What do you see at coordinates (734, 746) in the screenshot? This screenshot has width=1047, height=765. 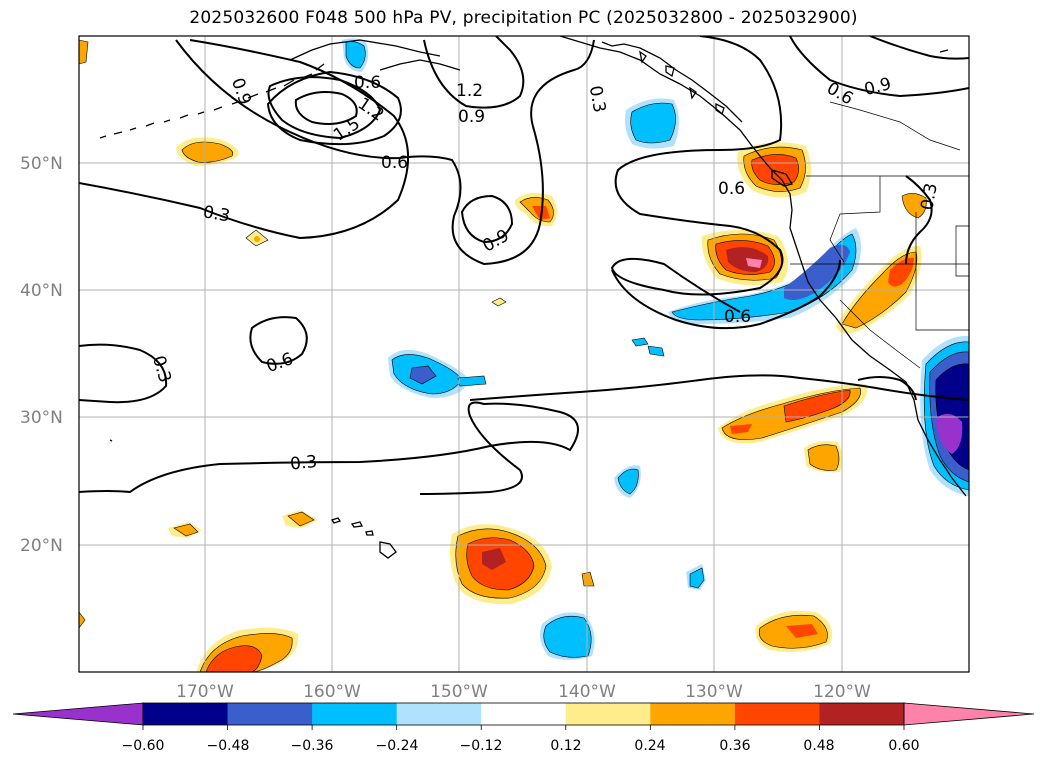 I see `colorbar-tick-label: 0.36` at bounding box center [734, 746].